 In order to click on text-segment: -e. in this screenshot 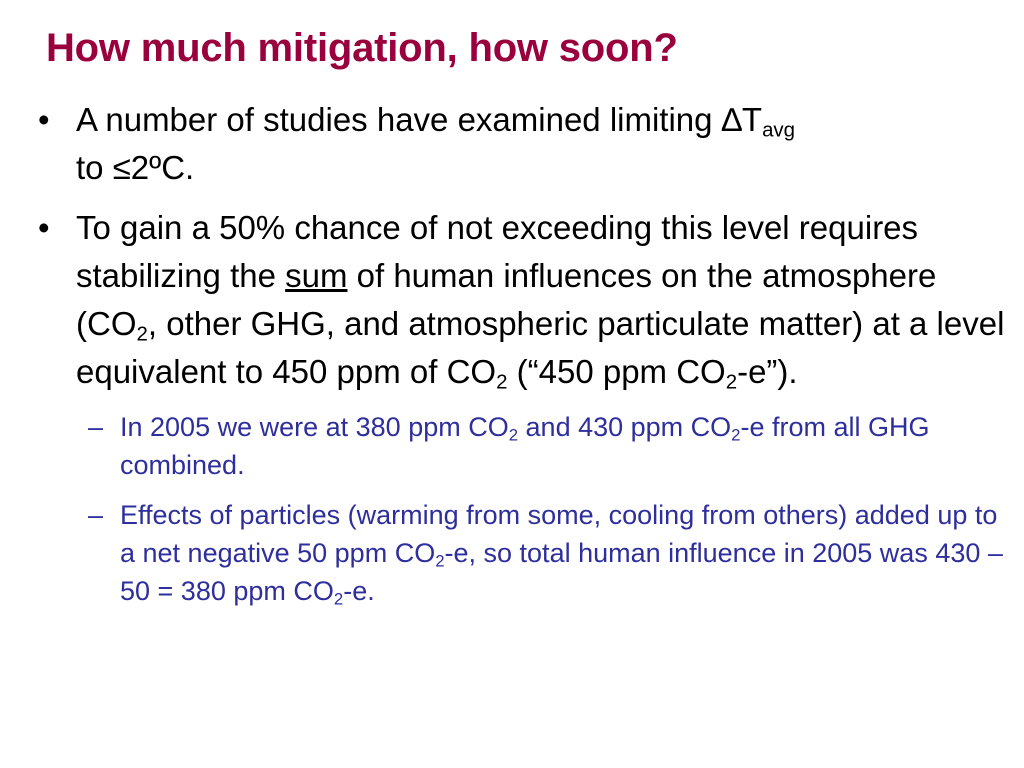, I will do `click(359, 591)`.